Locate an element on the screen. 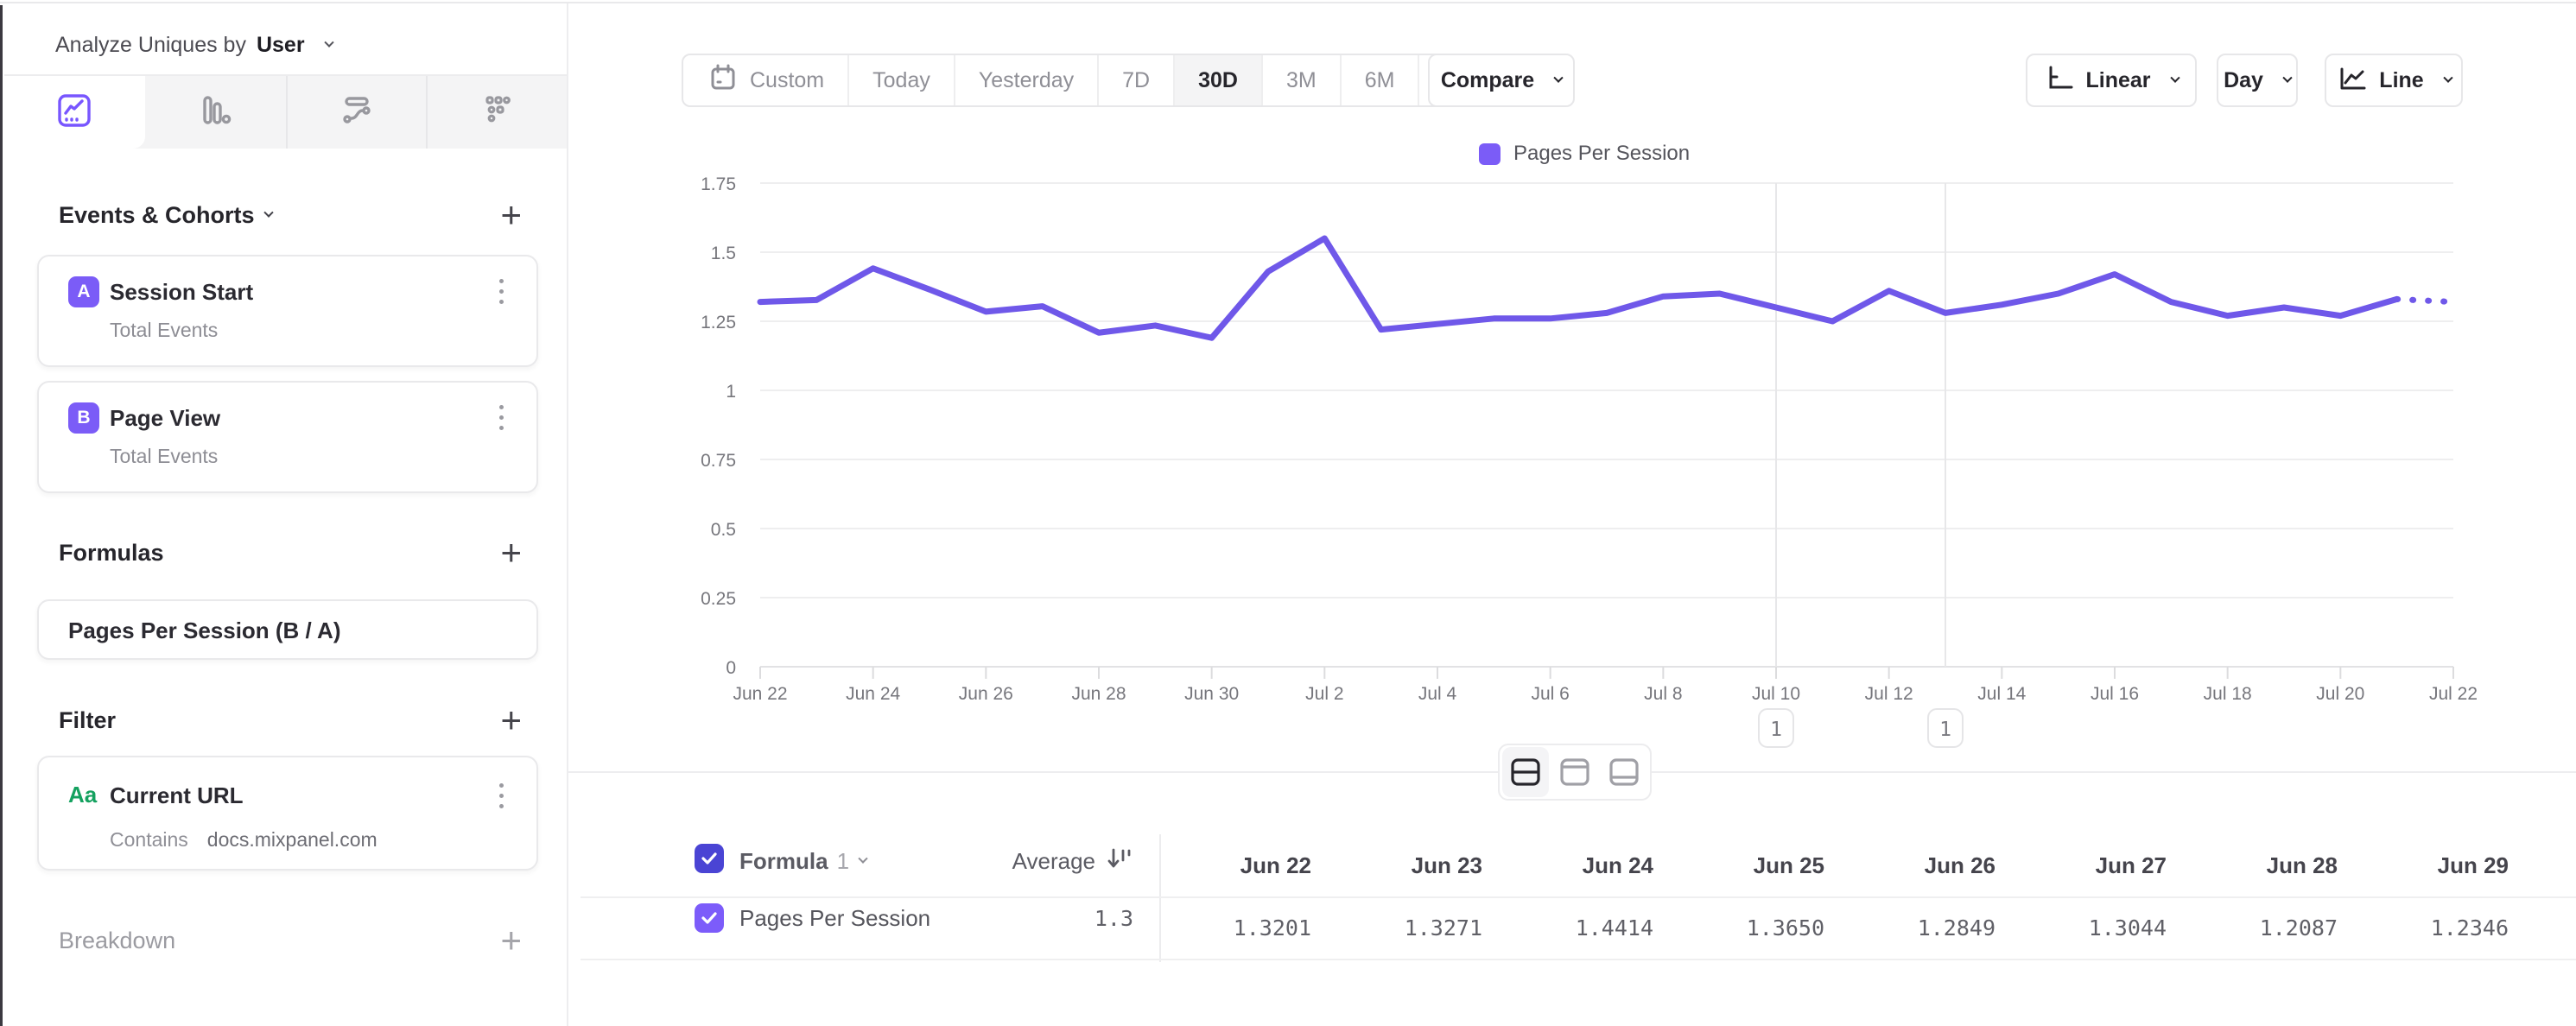 The width and height of the screenshot is (2576, 1026). y-axis-label: 0.5 is located at coordinates (723, 530).